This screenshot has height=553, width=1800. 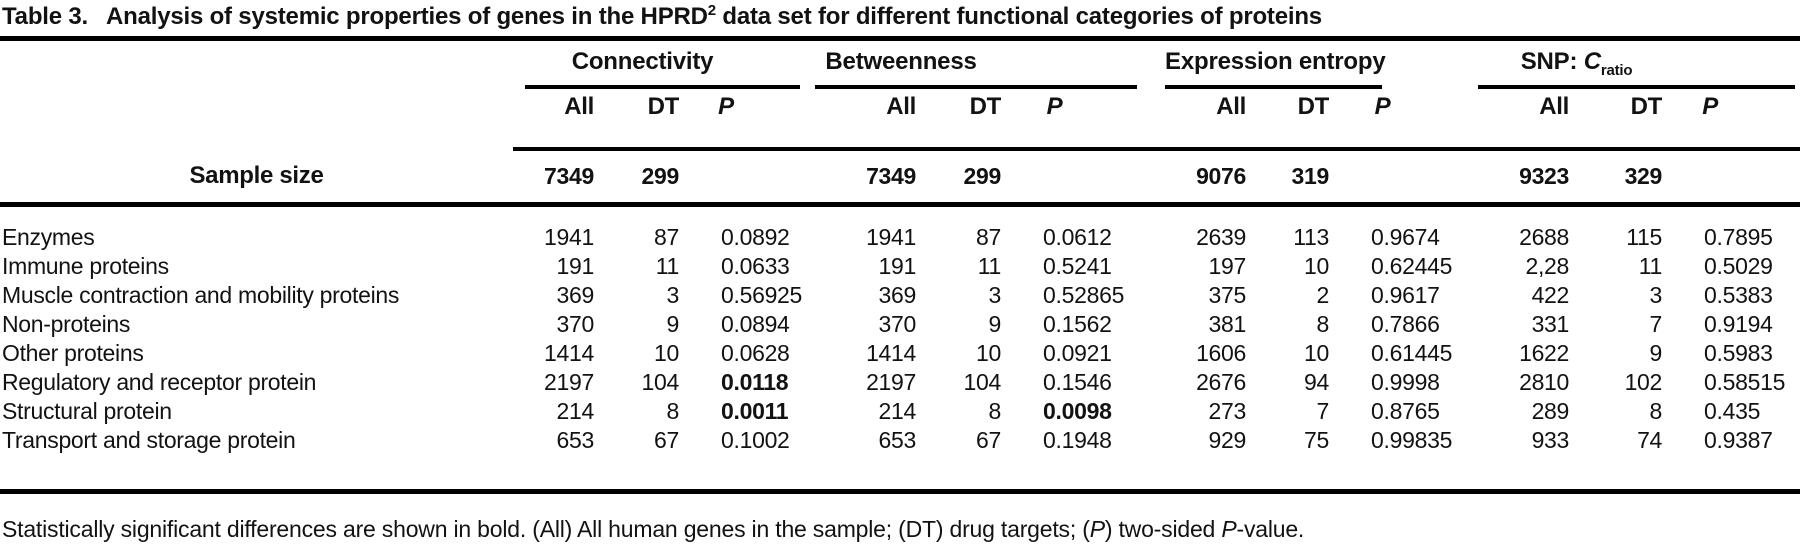 What do you see at coordinates (1544, 236) in the screenshot?
I see `value-cell: 2688` at bounding box center [1544, 236].